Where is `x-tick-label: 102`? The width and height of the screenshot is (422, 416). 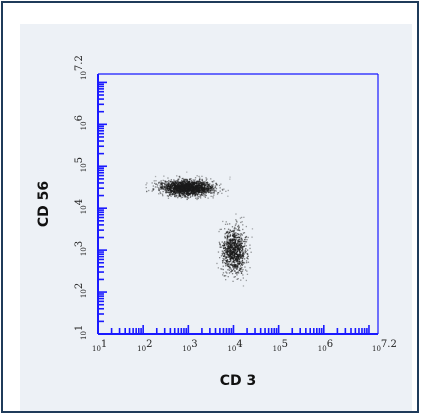
x-tick-label: 102 is located at coordinates (144, 346).